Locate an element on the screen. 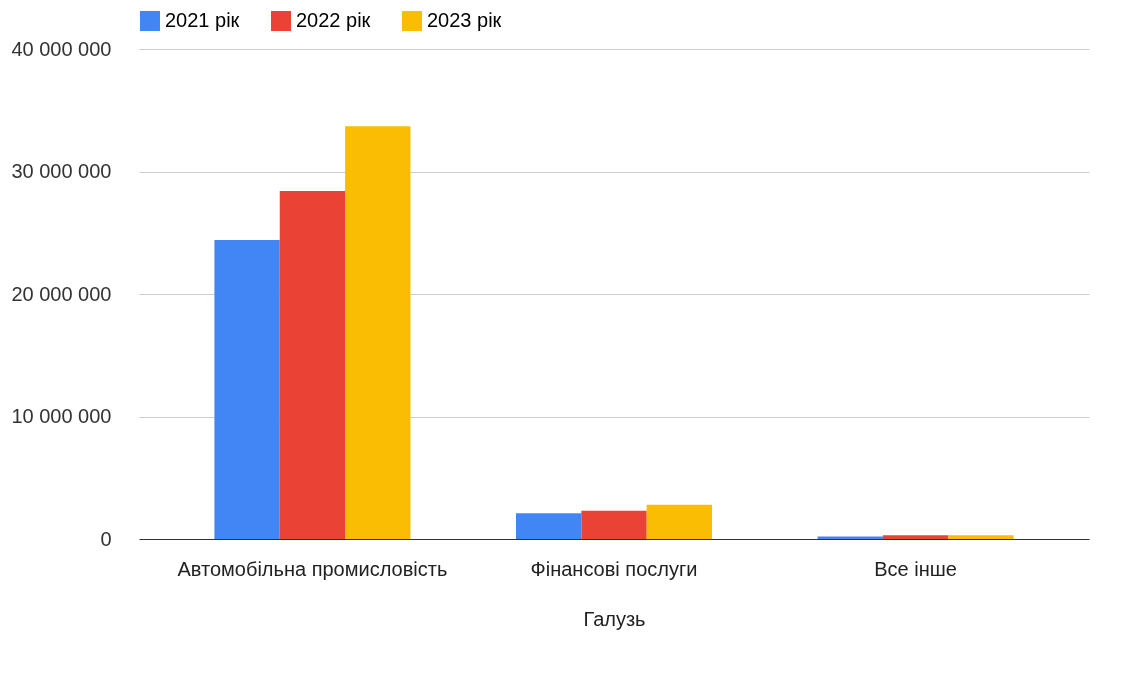  legend-label: 2023 рік is located at coordinates (464, 20).